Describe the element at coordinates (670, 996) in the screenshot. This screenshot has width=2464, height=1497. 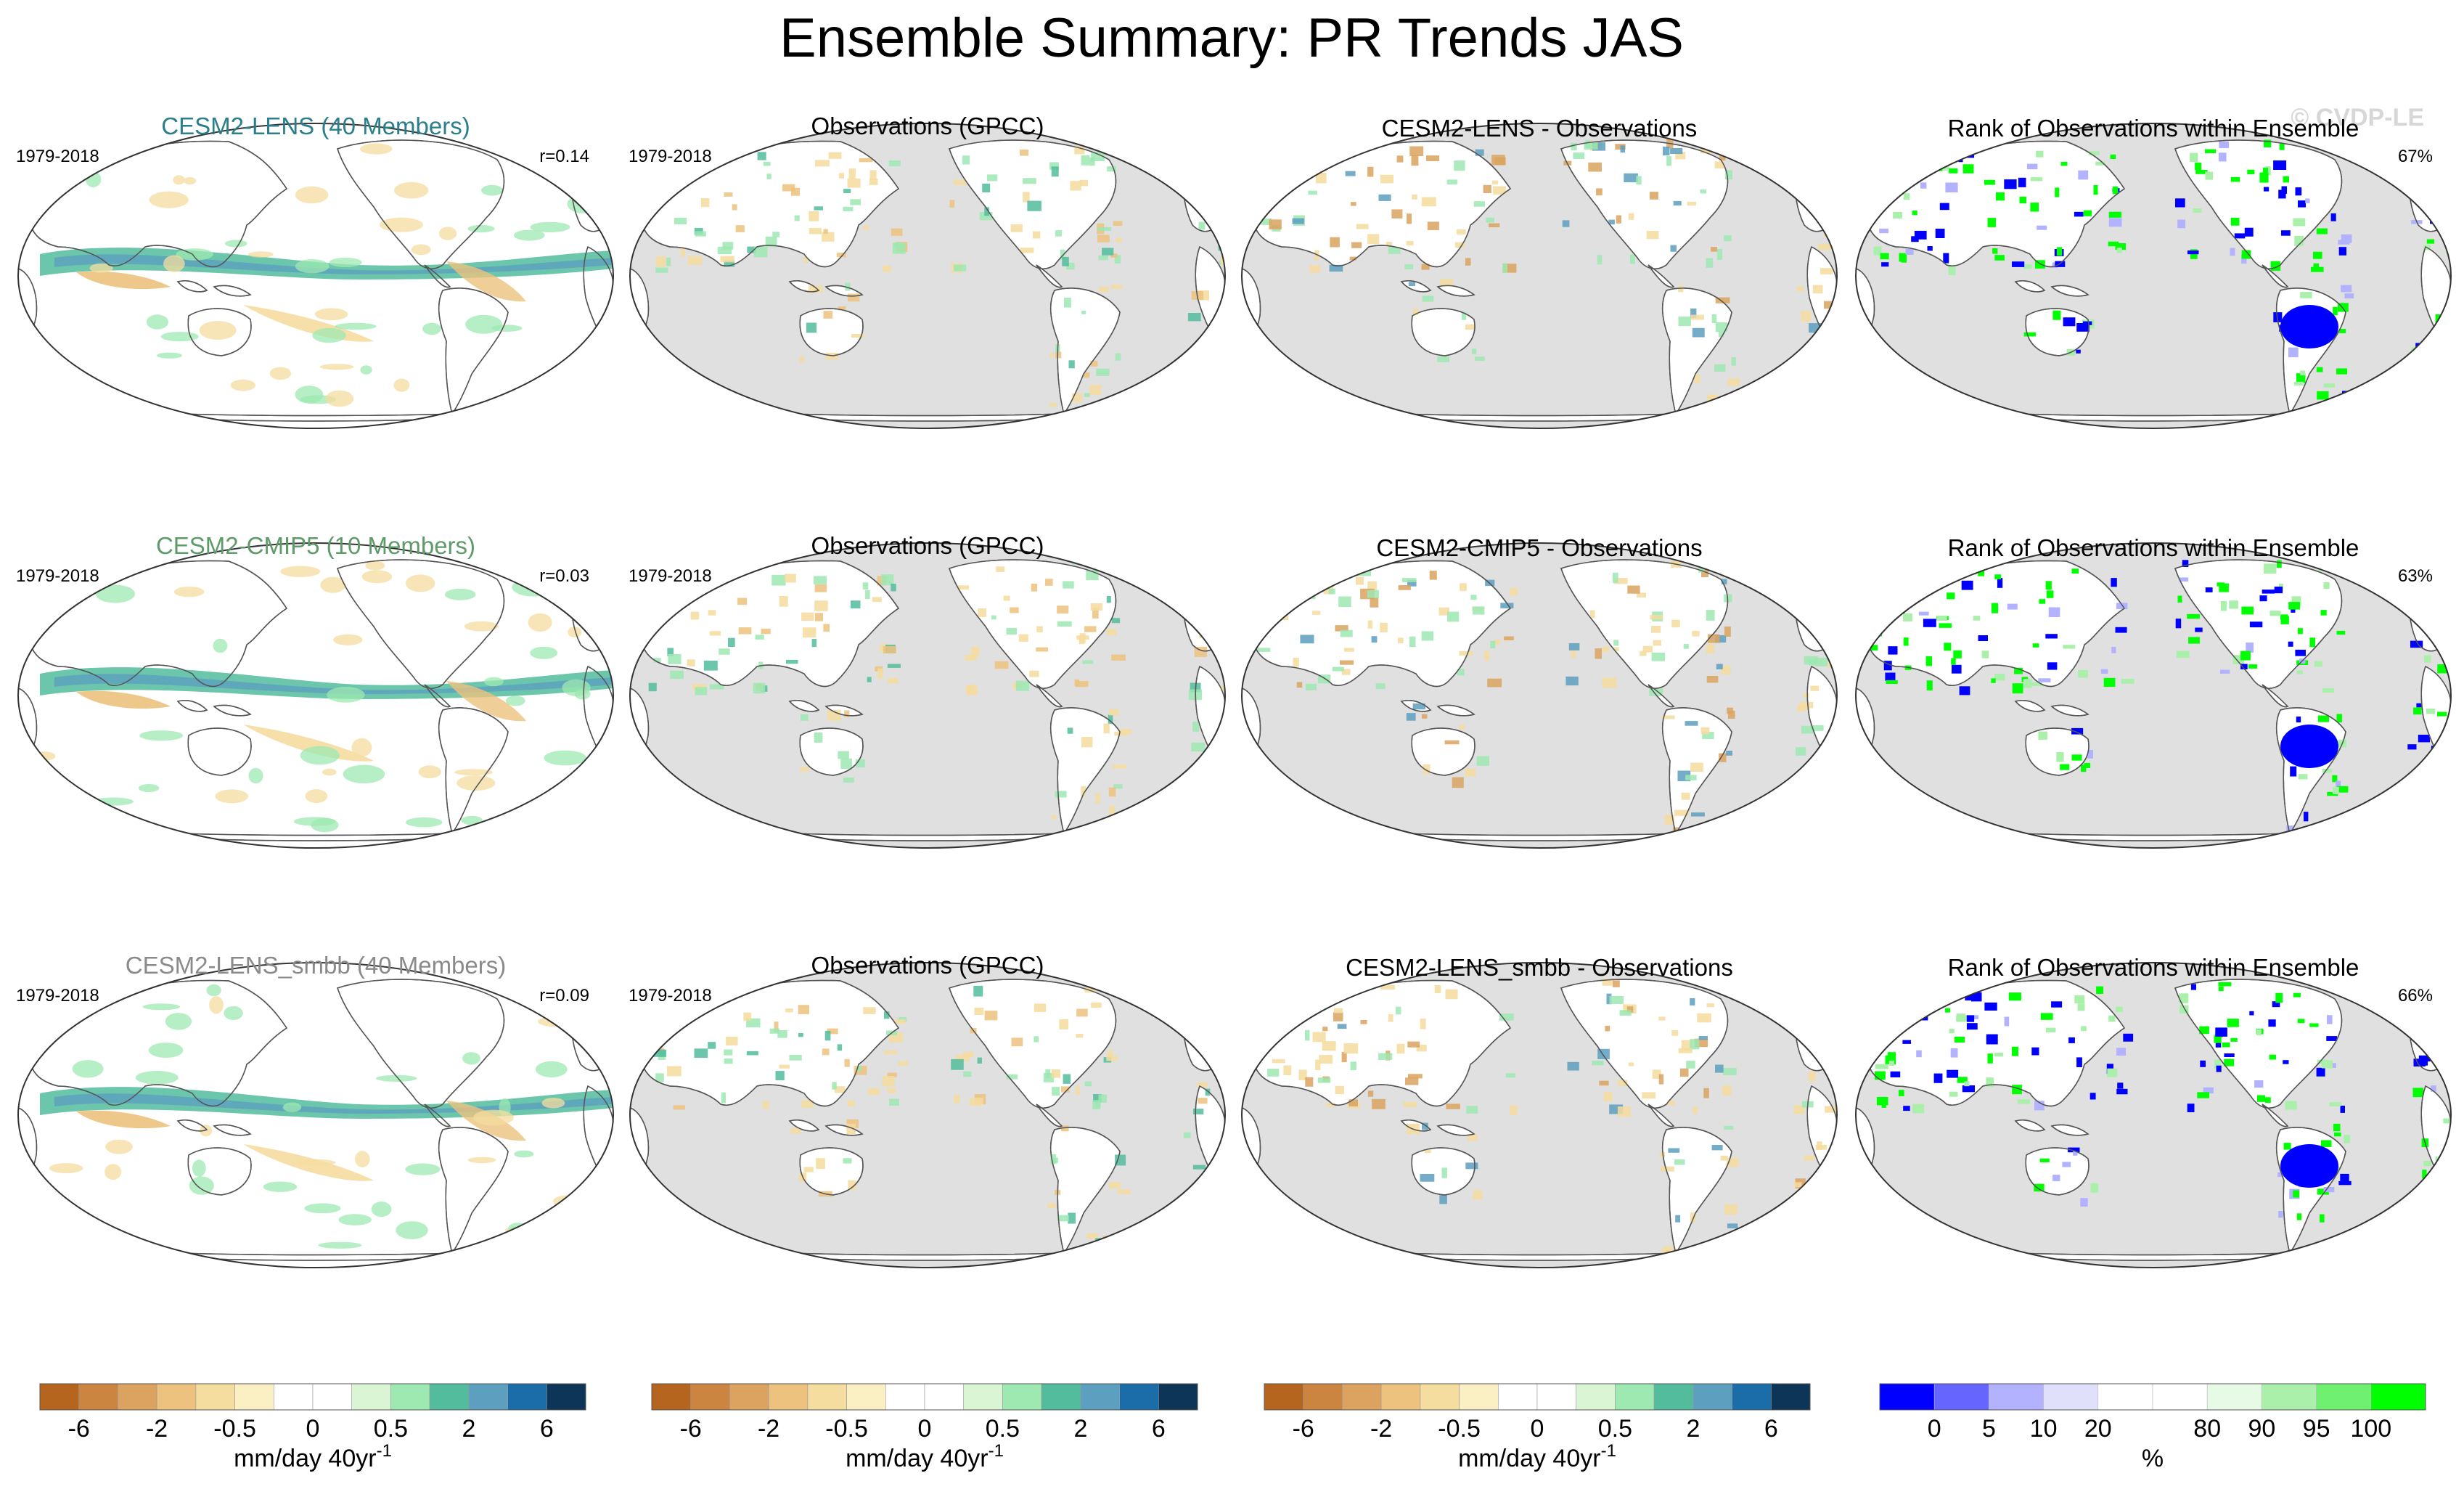
I see `panel-period: 1979-2018` at that location.